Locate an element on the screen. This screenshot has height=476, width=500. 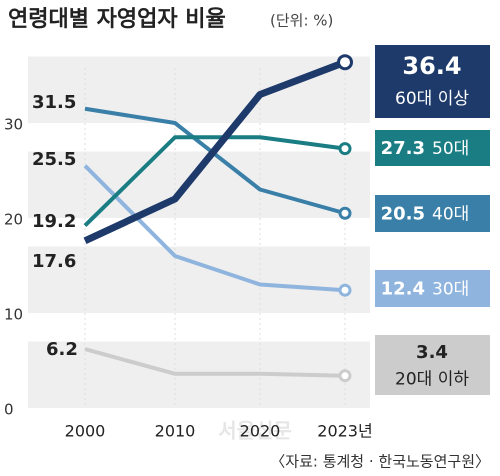
chart-title: 연령대별 자영업자 비율 is located at coordinates (117, 19).